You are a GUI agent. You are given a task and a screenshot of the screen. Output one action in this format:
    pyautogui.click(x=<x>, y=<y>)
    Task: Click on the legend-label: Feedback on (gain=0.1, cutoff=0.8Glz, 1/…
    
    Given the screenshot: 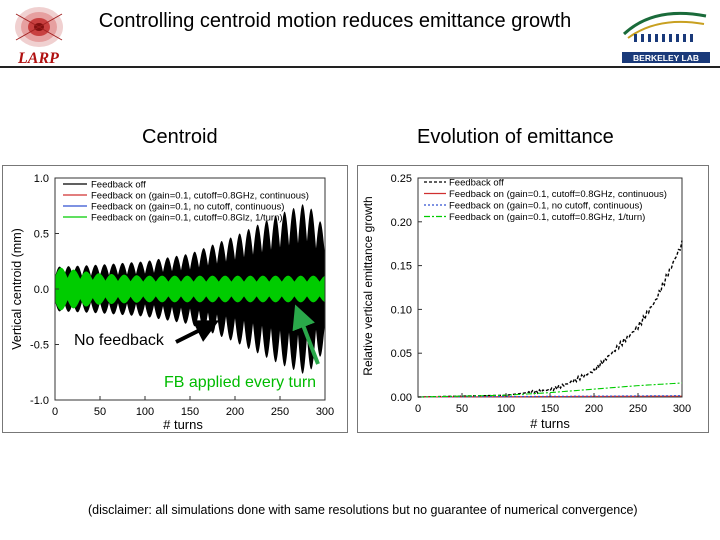 What is the action you would take?
    pyautogui.click(x=187, y=218)
    